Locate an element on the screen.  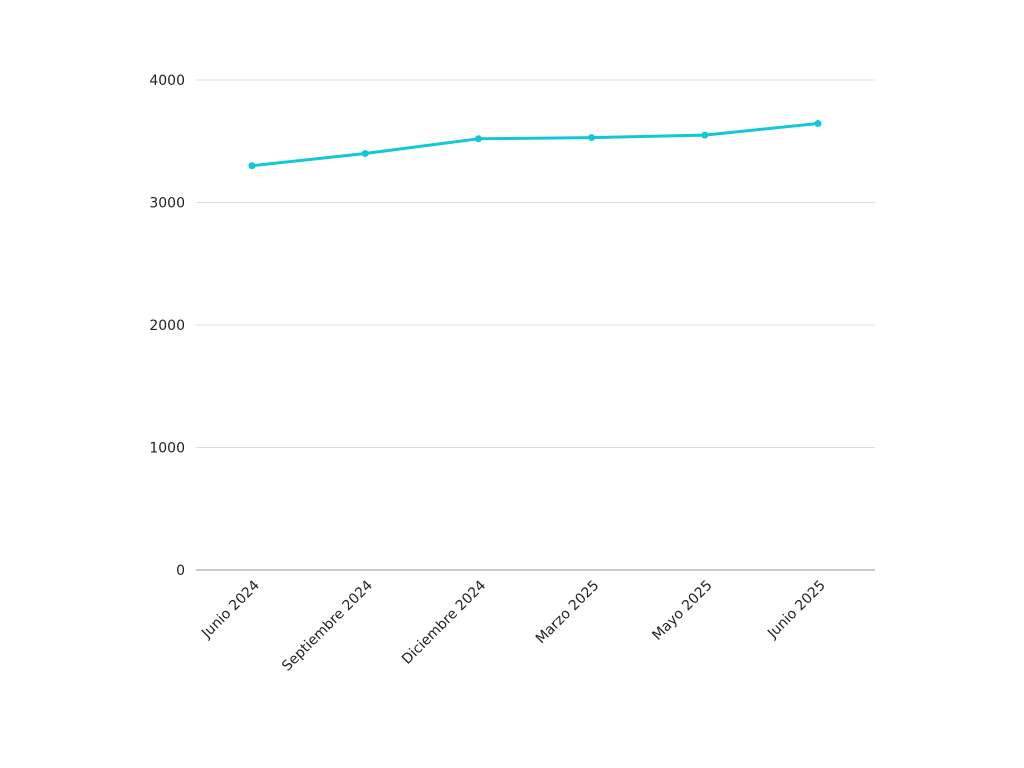
x-tick-label: Septiembre 2024 is located at coordinates (327, 625).